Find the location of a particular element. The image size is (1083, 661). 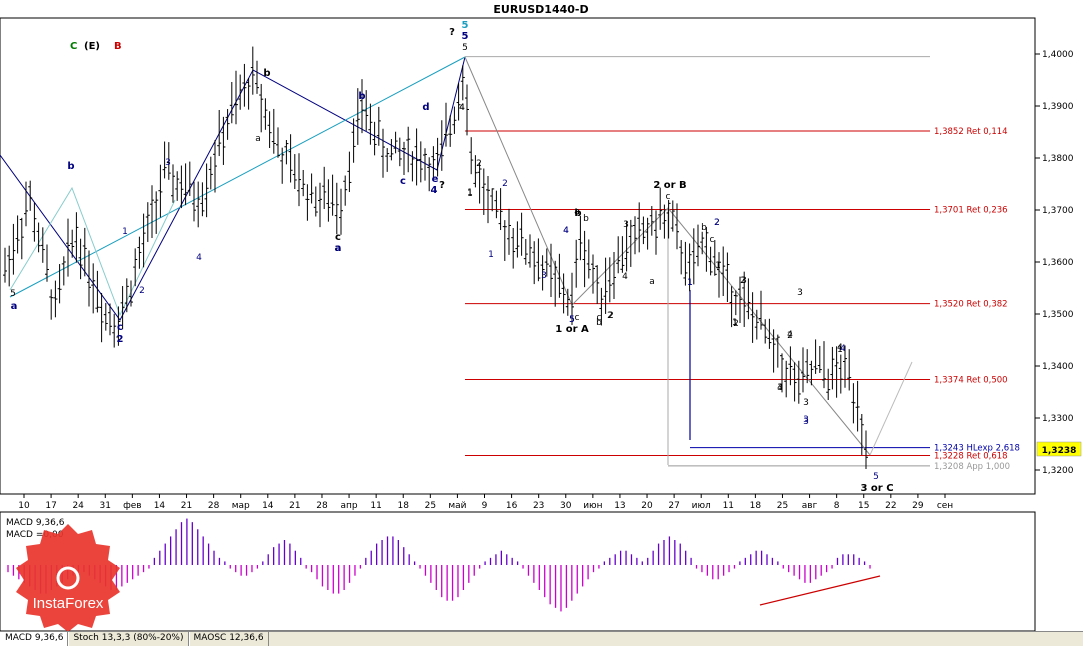

time-tick-label: 10 is located at coordinates (24, 506).